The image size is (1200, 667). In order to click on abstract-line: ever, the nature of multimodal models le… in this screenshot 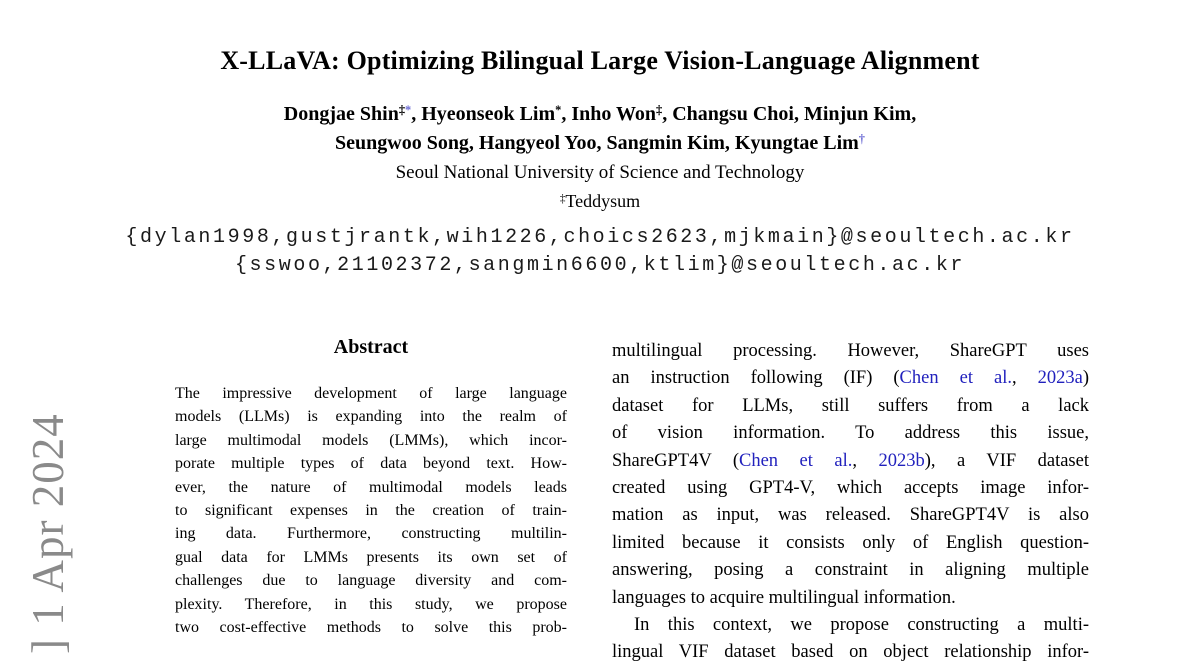, I will do `click(371, 487)`.